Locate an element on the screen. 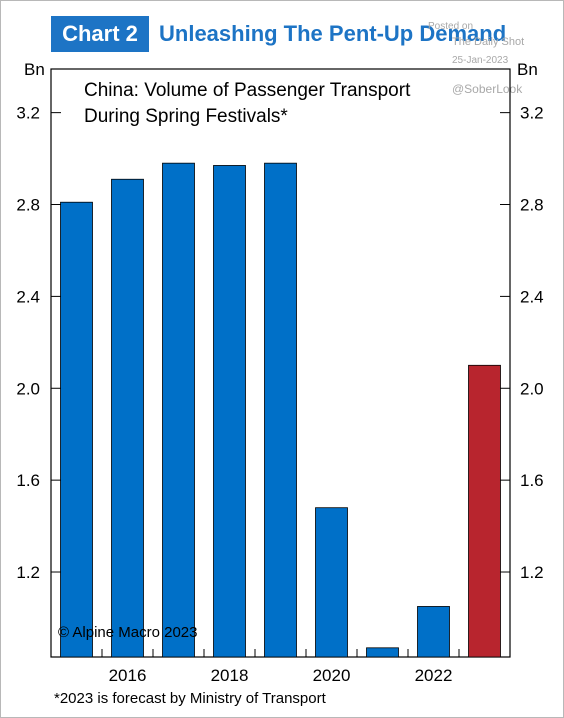  chart-header: Chart 2 Unleashing The Pent-Up Demand is located at coordinates (282, 30).